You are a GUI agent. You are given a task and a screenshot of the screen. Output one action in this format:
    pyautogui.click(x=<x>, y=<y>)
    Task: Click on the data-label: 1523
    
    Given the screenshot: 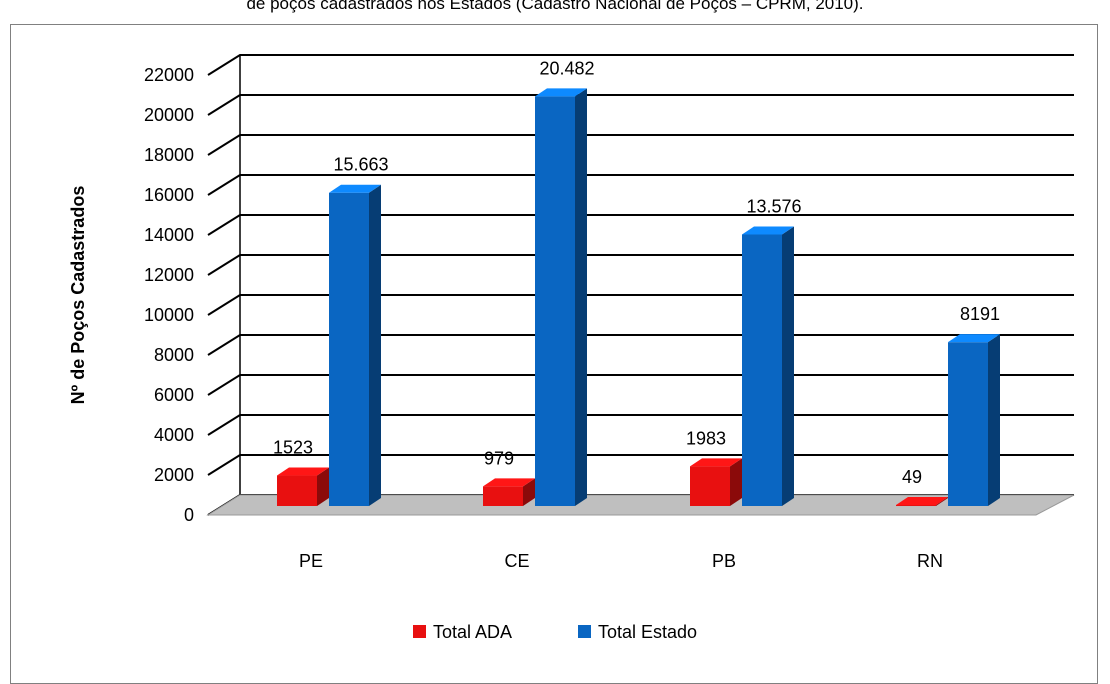 What is the action you would take?
    pyautogui.click(x=293, y=448)
    